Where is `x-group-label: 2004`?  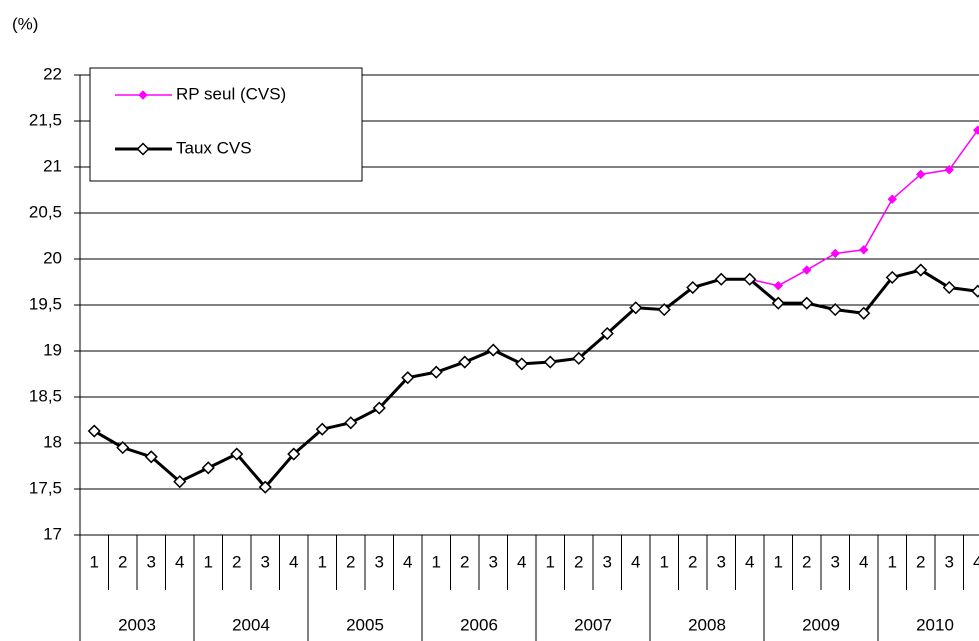 x-group-label: 2004 is located at coordinates (251, 624).